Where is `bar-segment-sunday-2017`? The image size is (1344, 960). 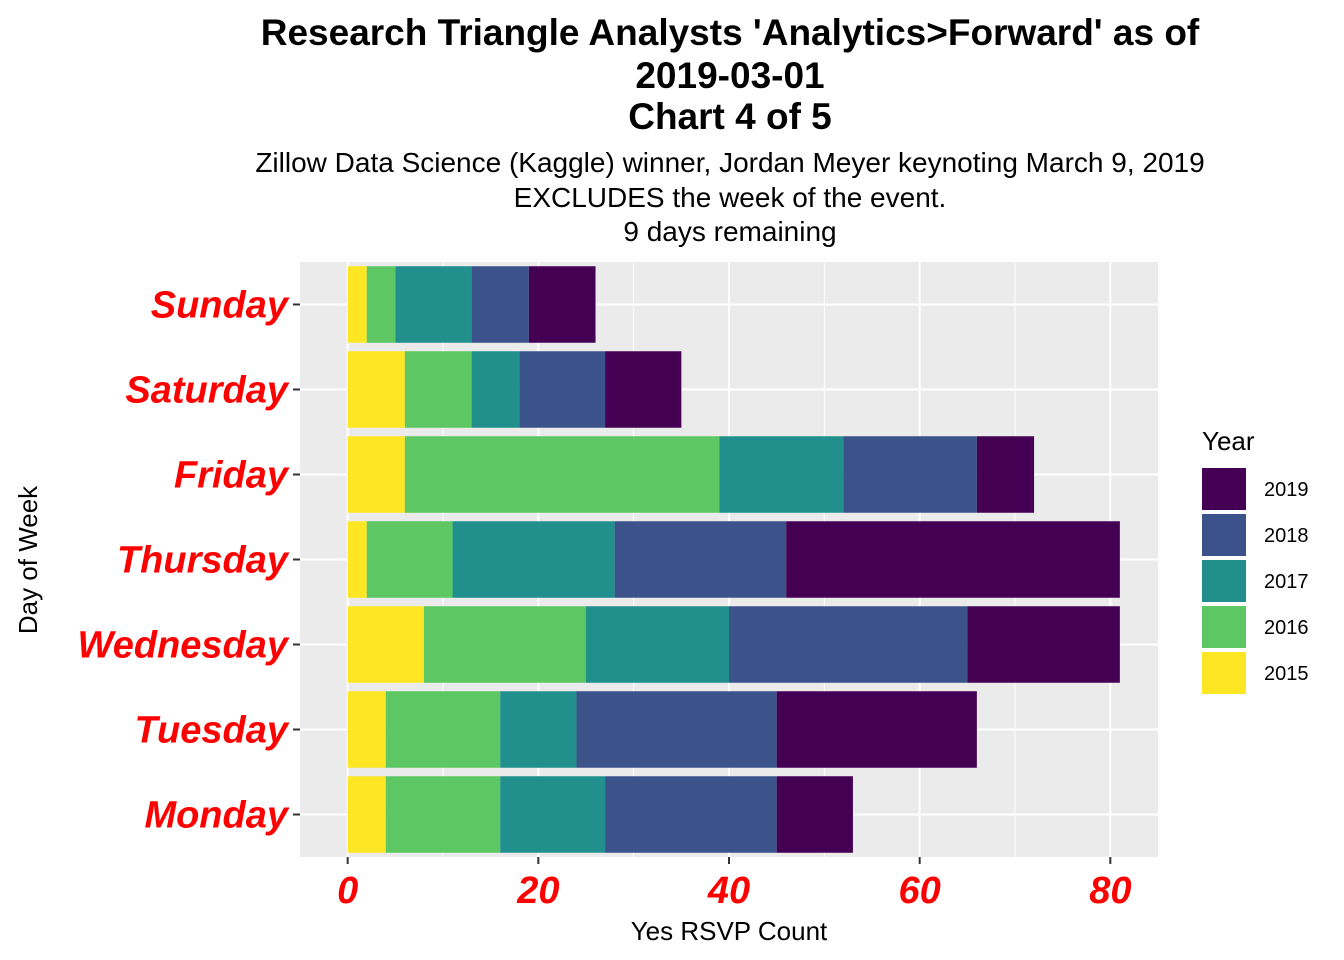 bar-segment-sunday-2017 is located at coordinates (433, 304).